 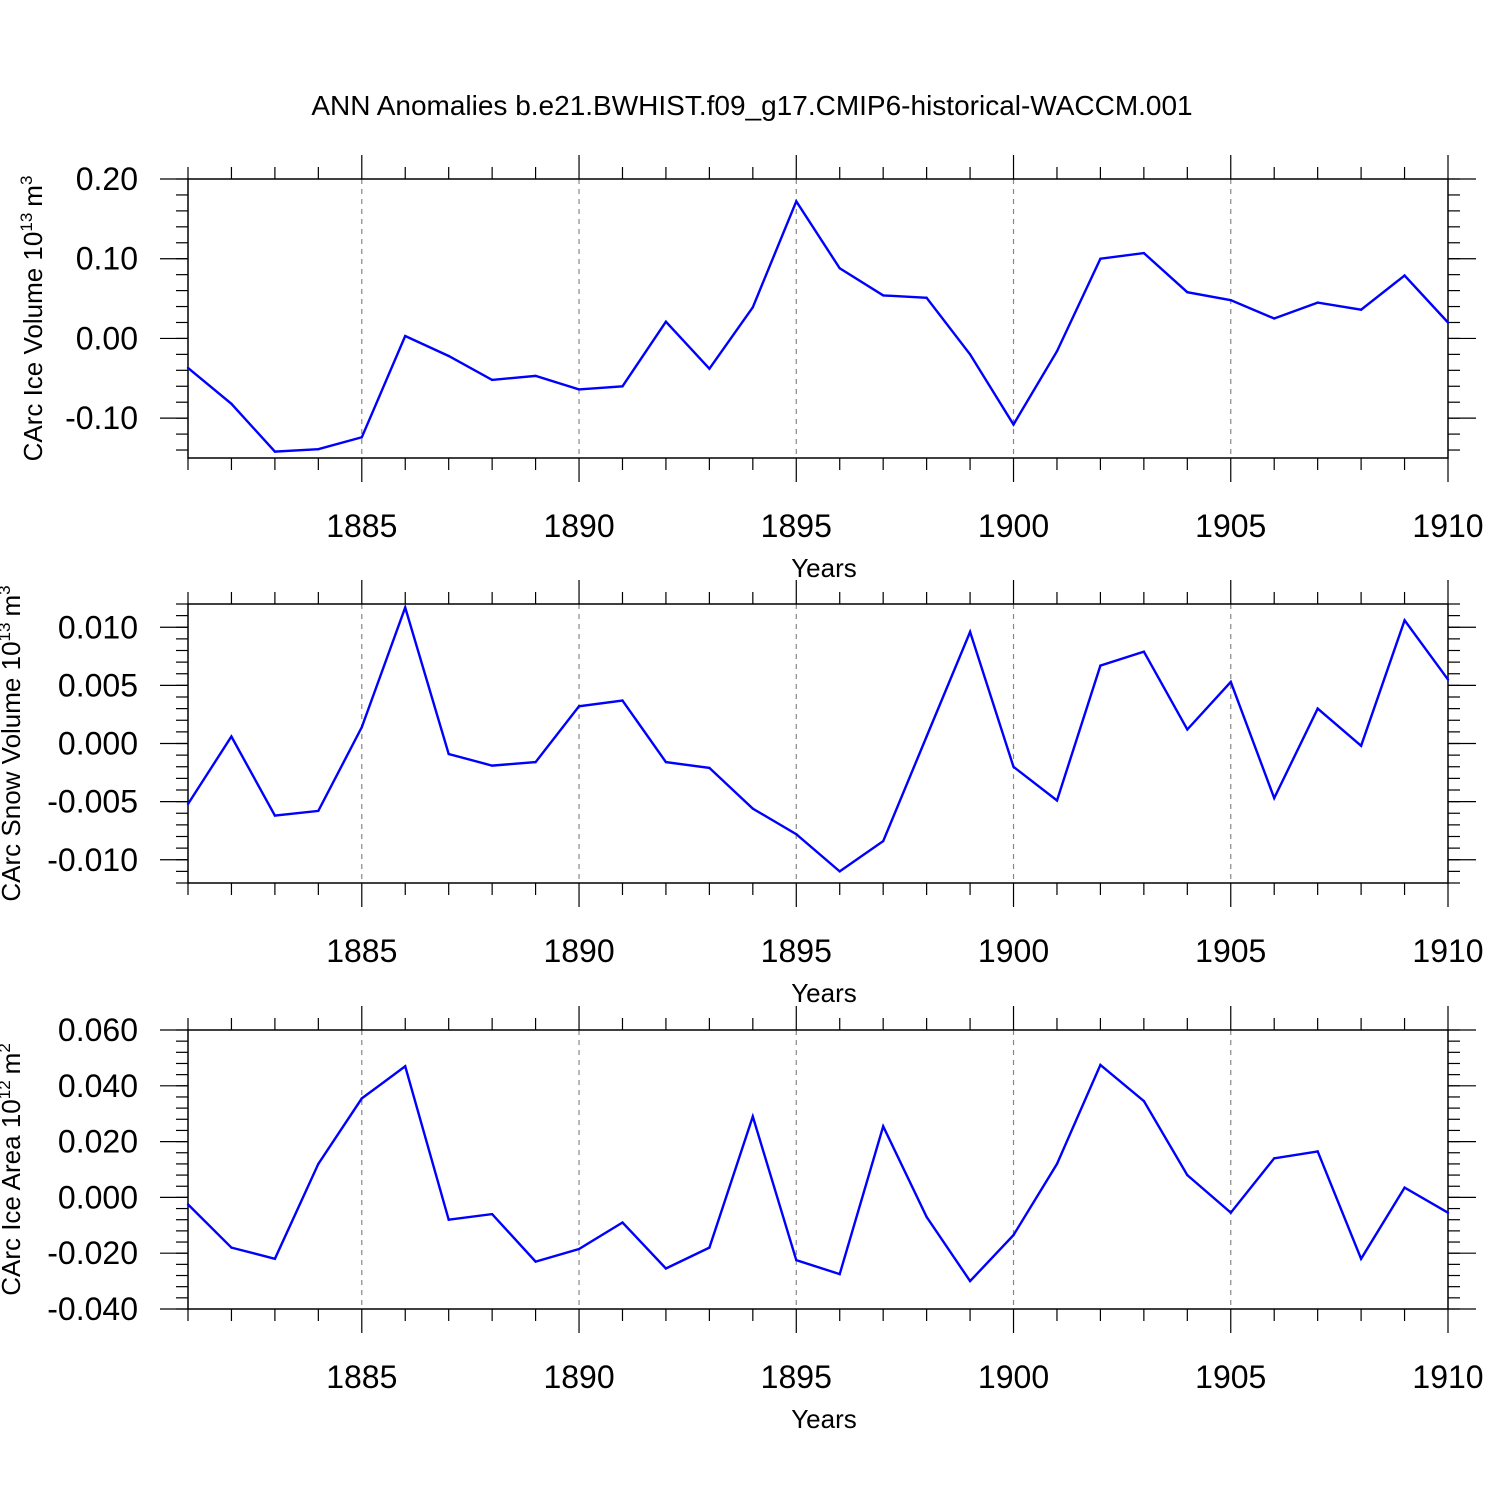 I want to click on y-axis-title-unit-exponent: 2, so click(x=7, y=1047).